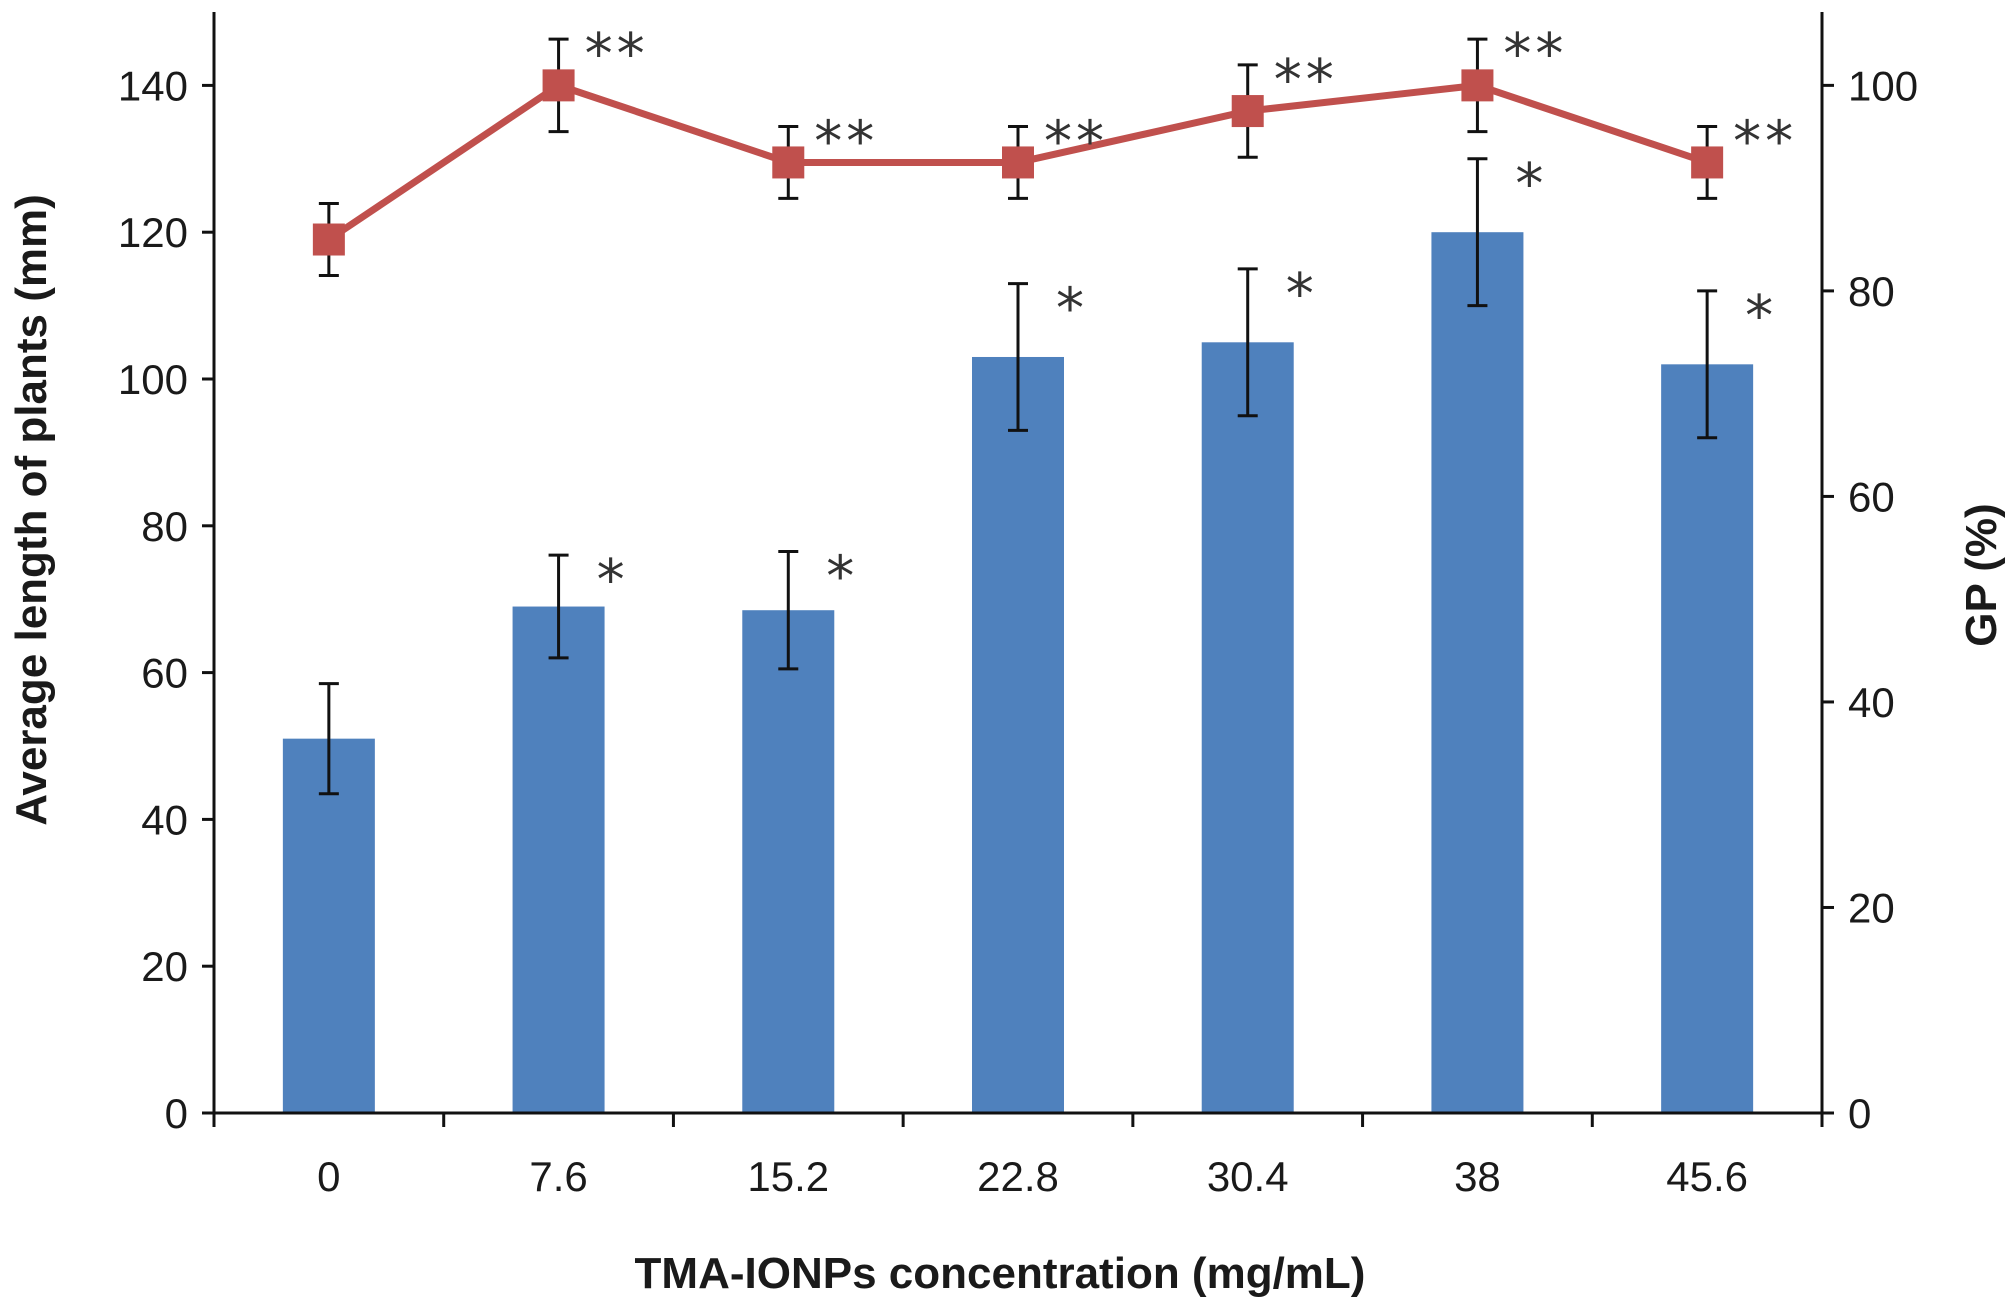 This screenshot has width=2008, height=1304. I want to click on x-tick-label: 7.6, so click(558, 1176).